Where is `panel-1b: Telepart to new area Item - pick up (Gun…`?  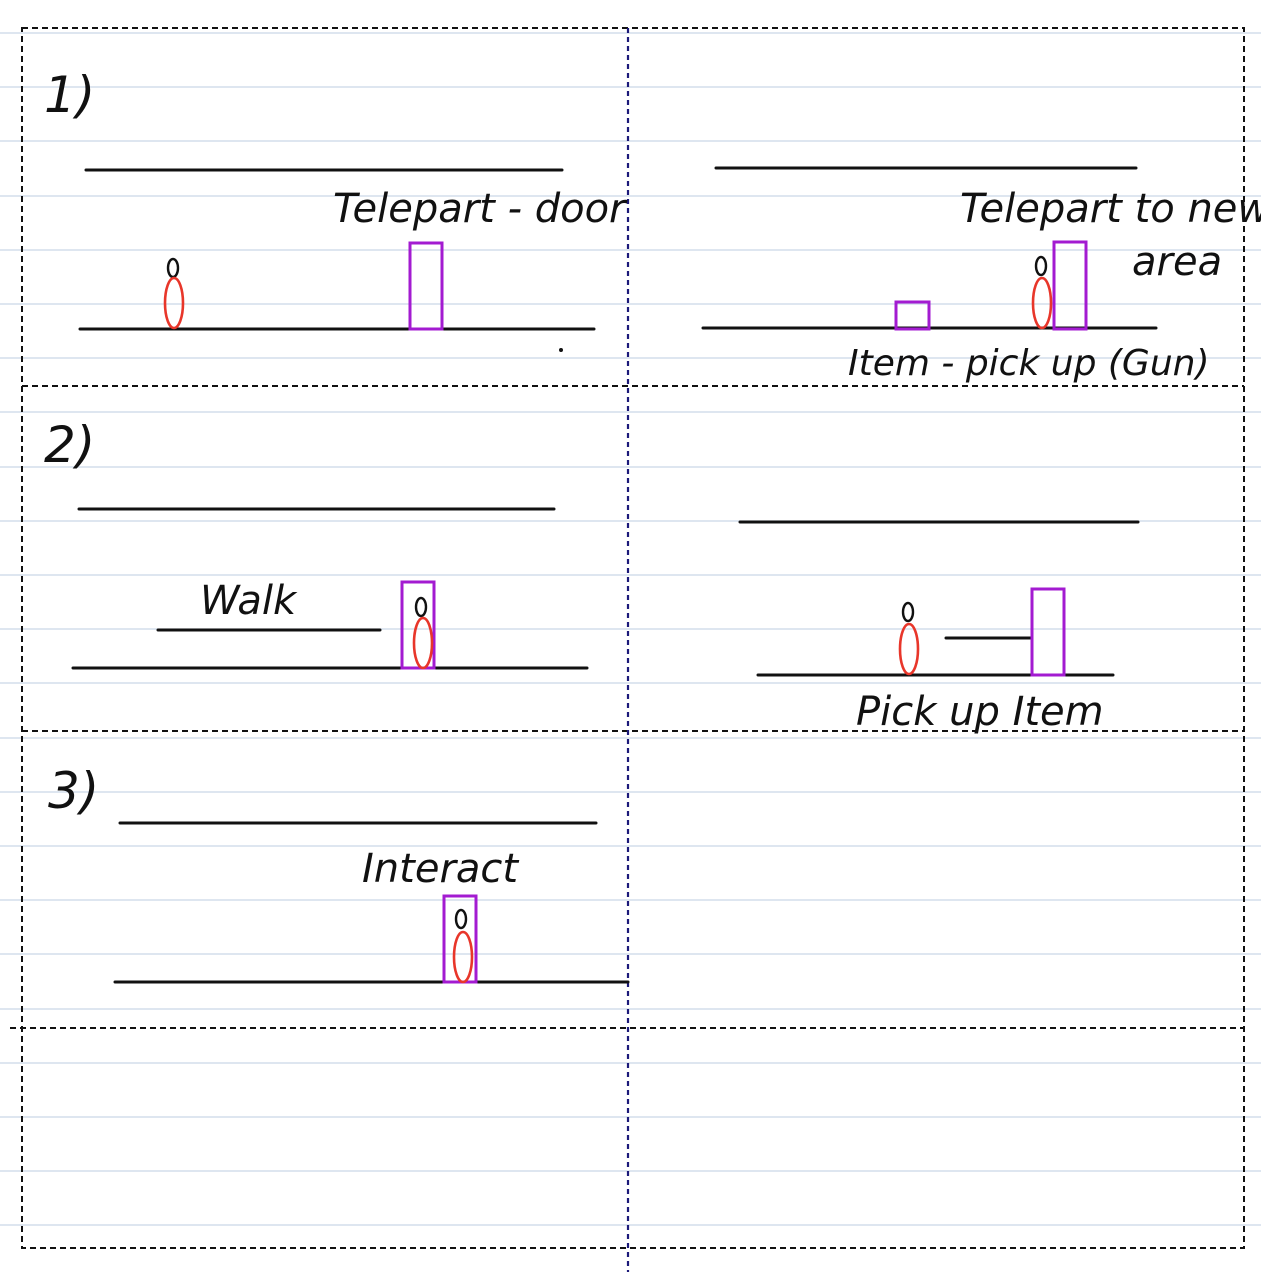 panel-1b: Telepart to new area Item - pick up (Gun… is located at coordinates (981, 275).